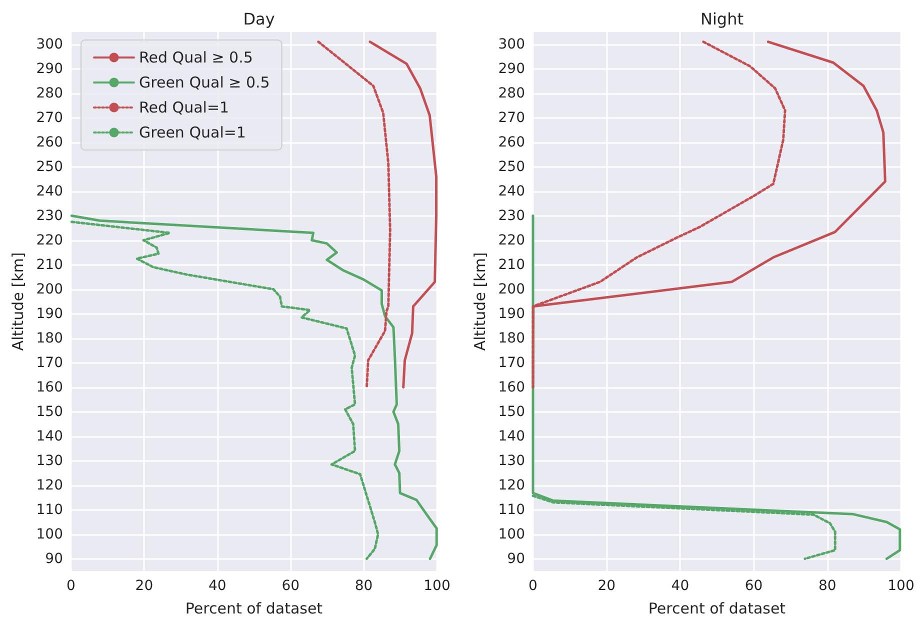 The image size is (921, 624). I want to click on legend-label: Red Qual ≥ 0.5, so click(196, 57).